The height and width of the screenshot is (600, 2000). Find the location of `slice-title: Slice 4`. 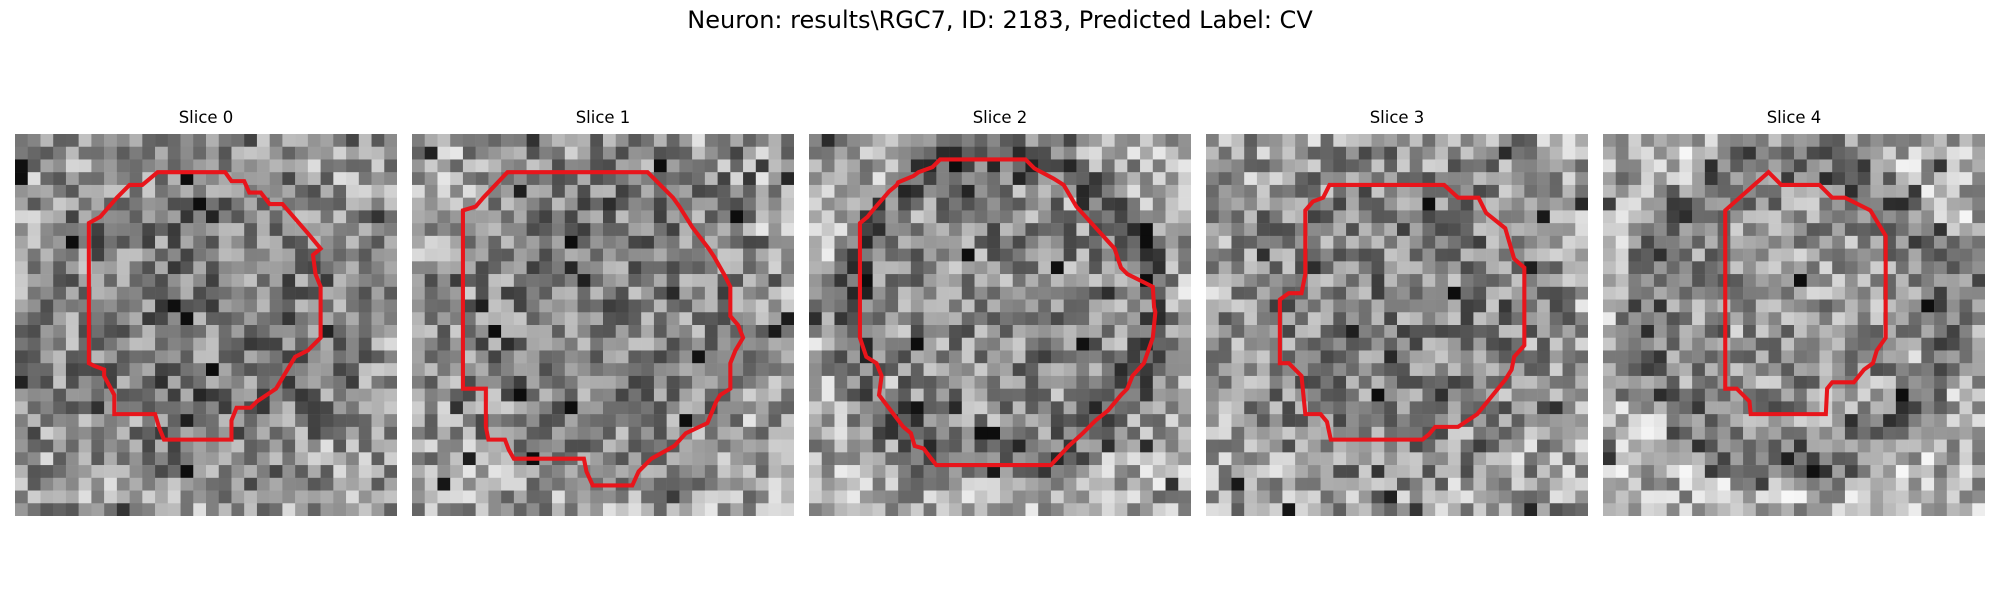

slice-title: Slice 4 is located at coordinates (1794, 117).